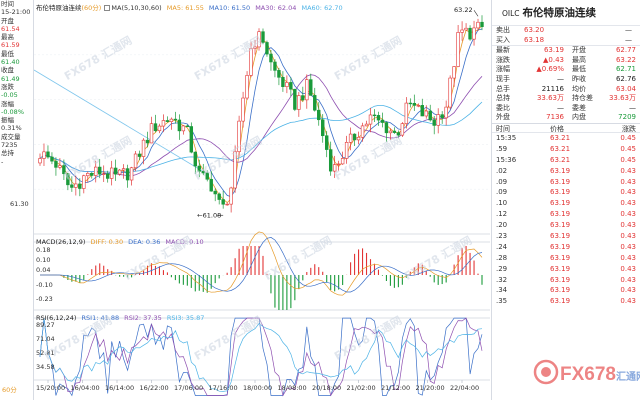  Describe the element at coordinates (502, 301) in the screenshot. I see `trade-time: .35` at that location.